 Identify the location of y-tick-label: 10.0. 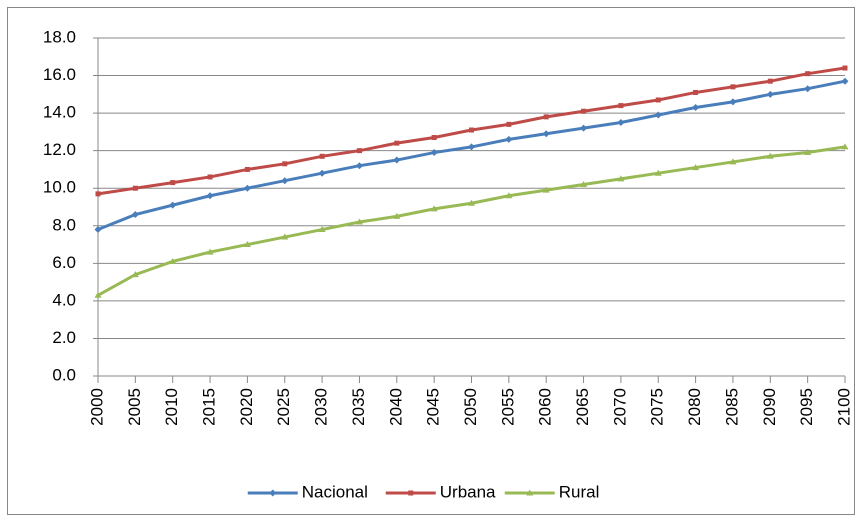
(59, 187).